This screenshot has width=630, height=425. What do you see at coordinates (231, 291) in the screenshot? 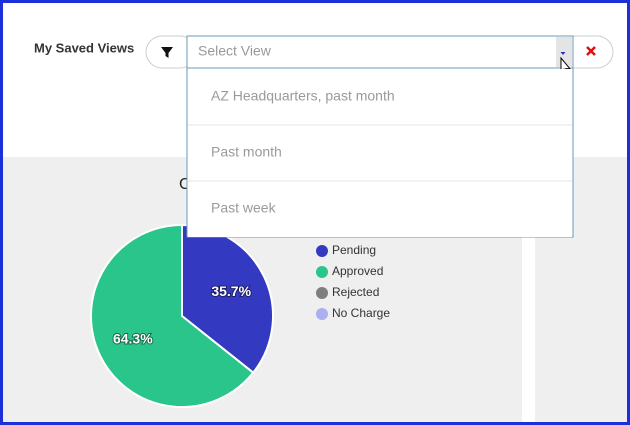
I see `slice-label: 35.7%` at bounding box center [231, 291].